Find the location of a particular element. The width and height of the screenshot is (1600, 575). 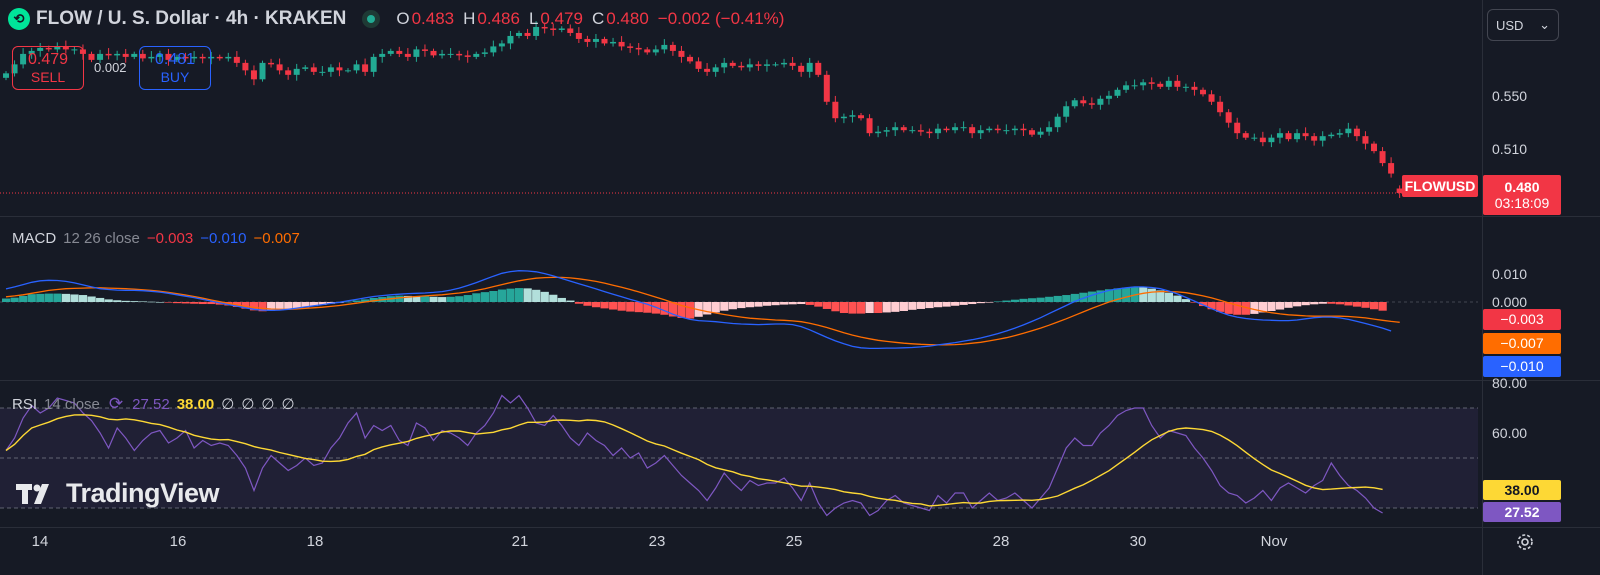

macd-legend: MACD 12 26 close −0.003 −0.010 −0.007 is located at coordinates (156, 238).